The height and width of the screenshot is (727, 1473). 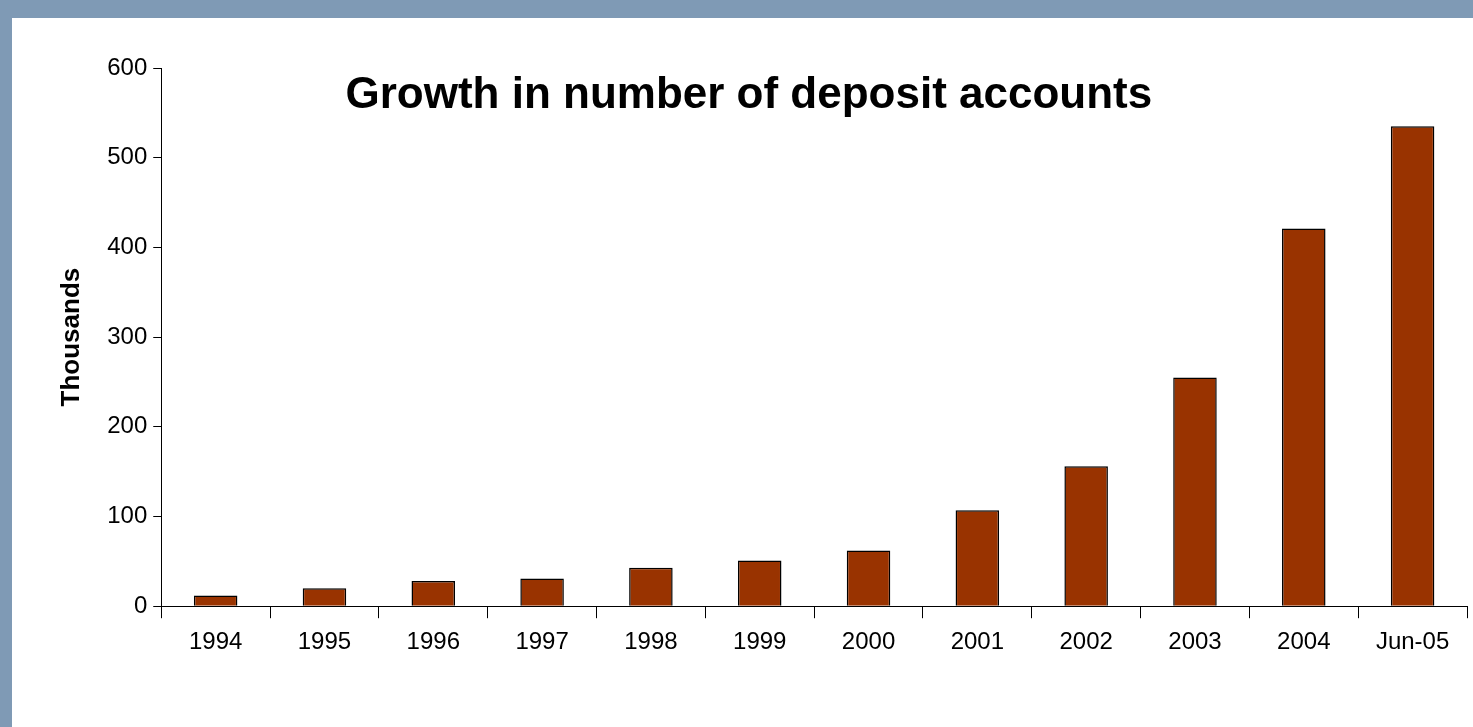 What do you see at coordinates (324, 641) in the screenshot?
I see `x-tick-label: 1995` at bounding box center [324, 641].